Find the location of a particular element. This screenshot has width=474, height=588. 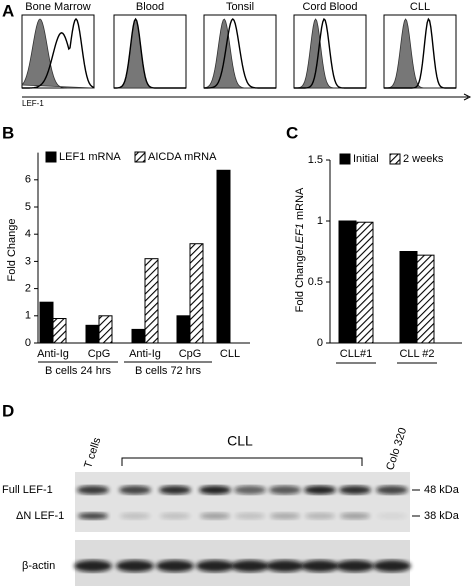

bracket is located at coordinates (242, 461).